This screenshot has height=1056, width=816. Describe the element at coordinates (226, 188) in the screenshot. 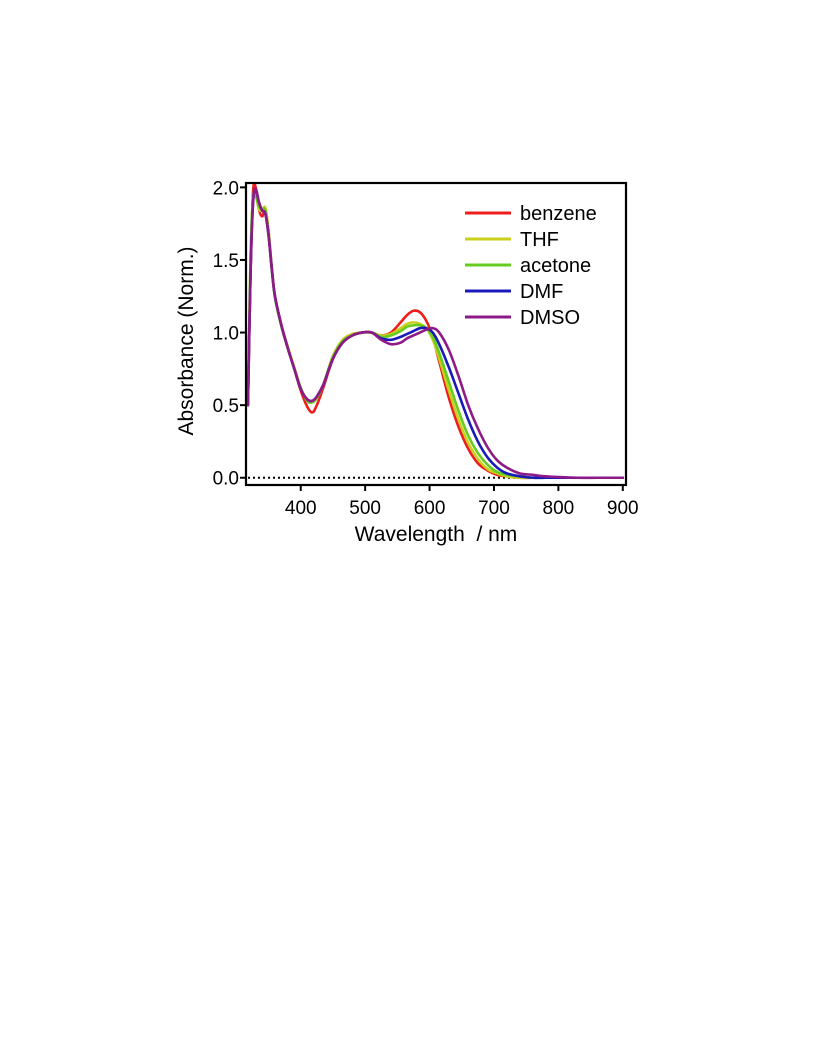

I see `y-tick-label: 2.0` at that location.